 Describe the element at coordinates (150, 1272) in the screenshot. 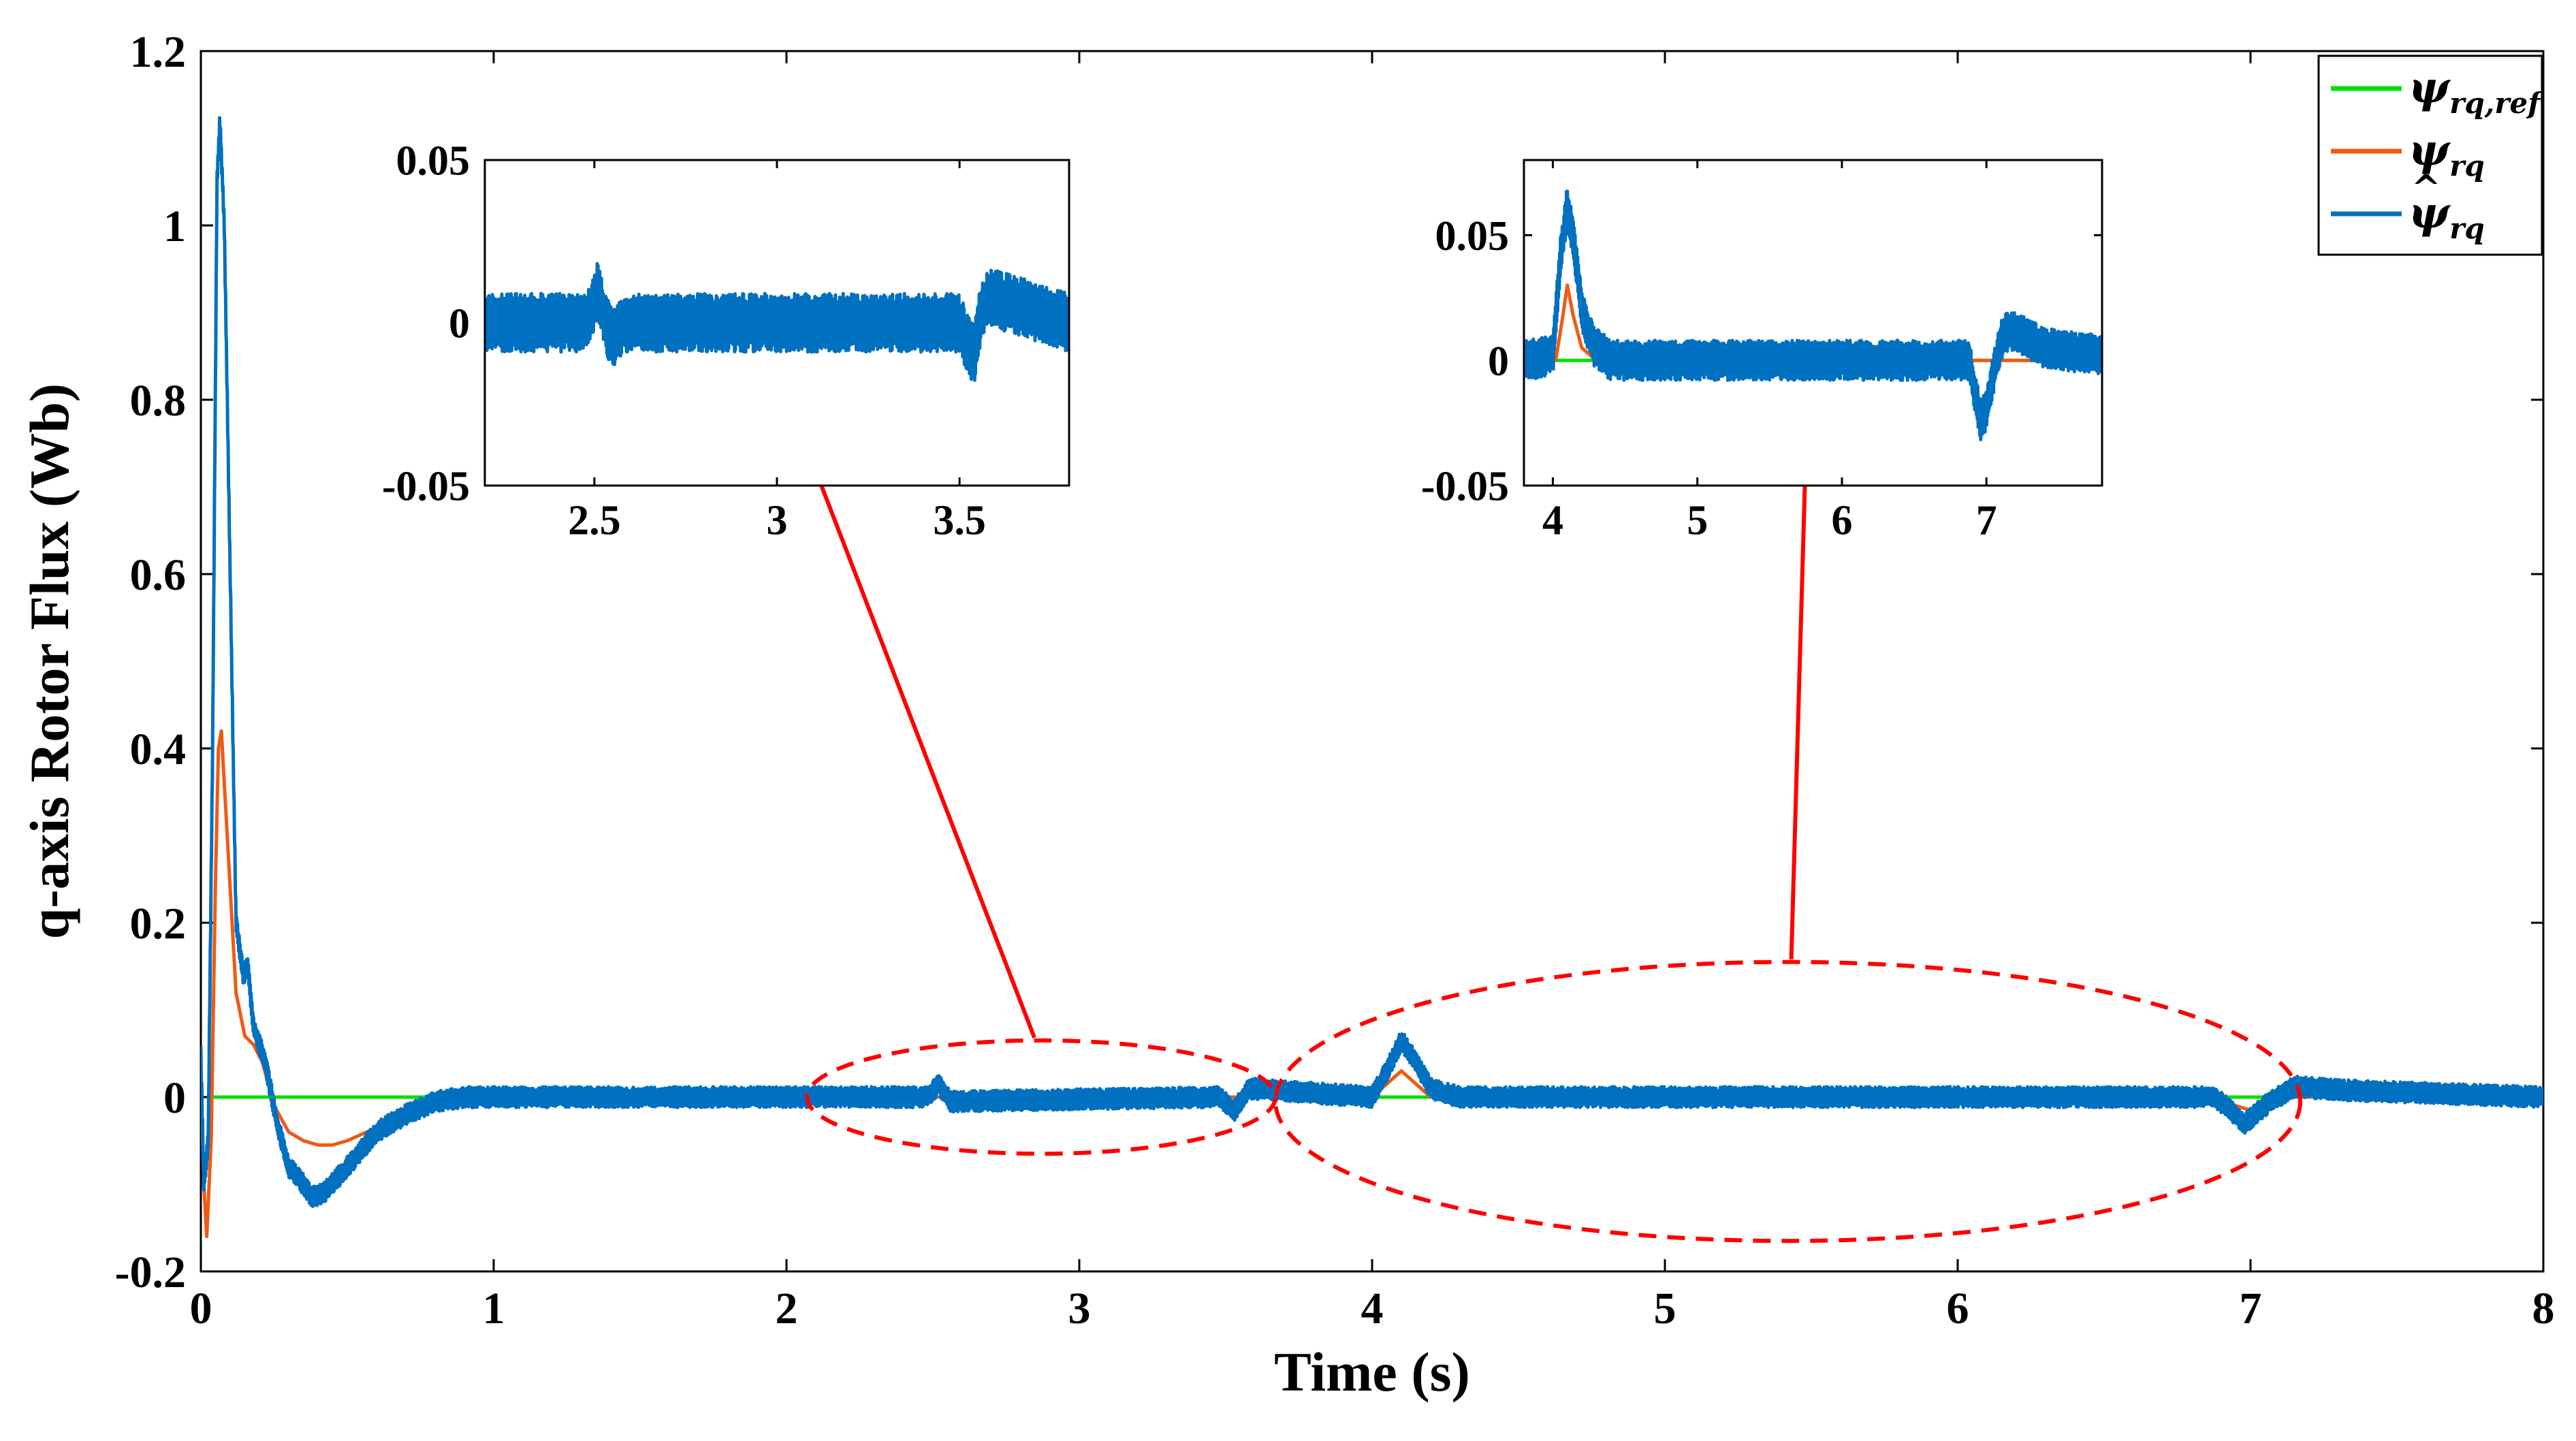

I see `main-y-tick-label: -0.2` at that location.